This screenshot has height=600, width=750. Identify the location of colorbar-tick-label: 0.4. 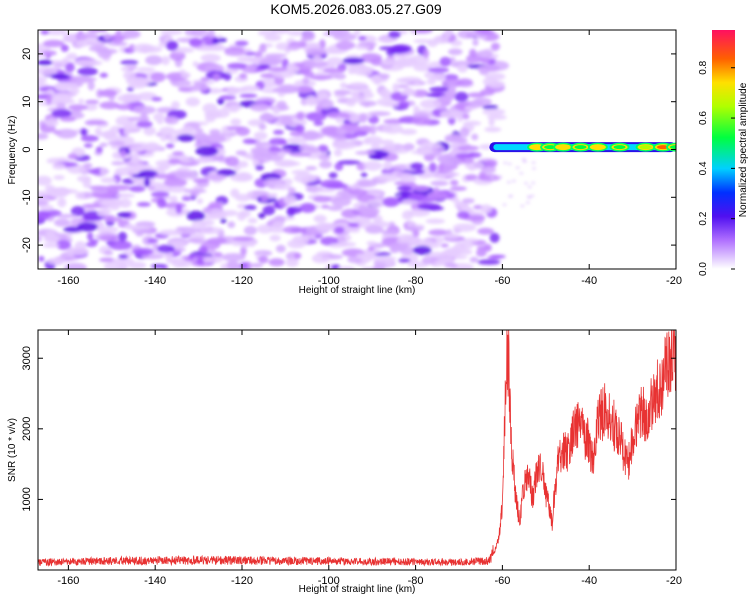
(703, 168).